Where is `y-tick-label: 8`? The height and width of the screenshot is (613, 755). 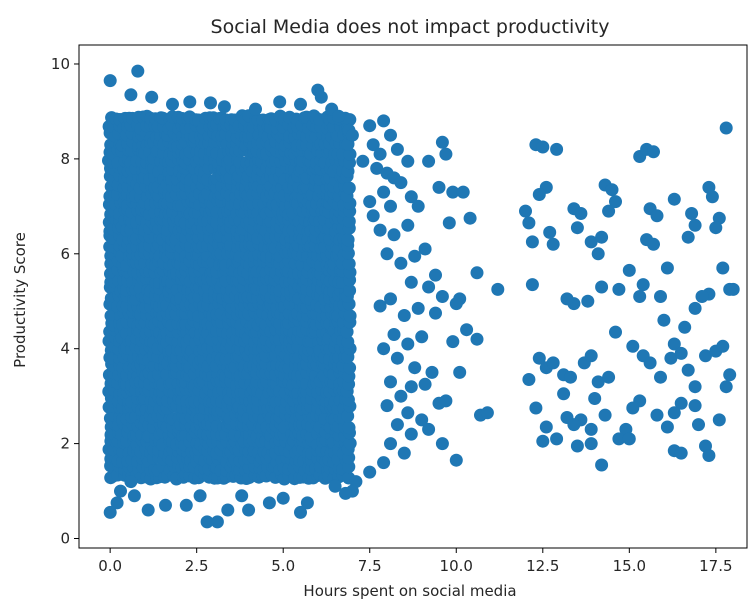
y-tick-label: 8 is located at coordinates (65, 159).